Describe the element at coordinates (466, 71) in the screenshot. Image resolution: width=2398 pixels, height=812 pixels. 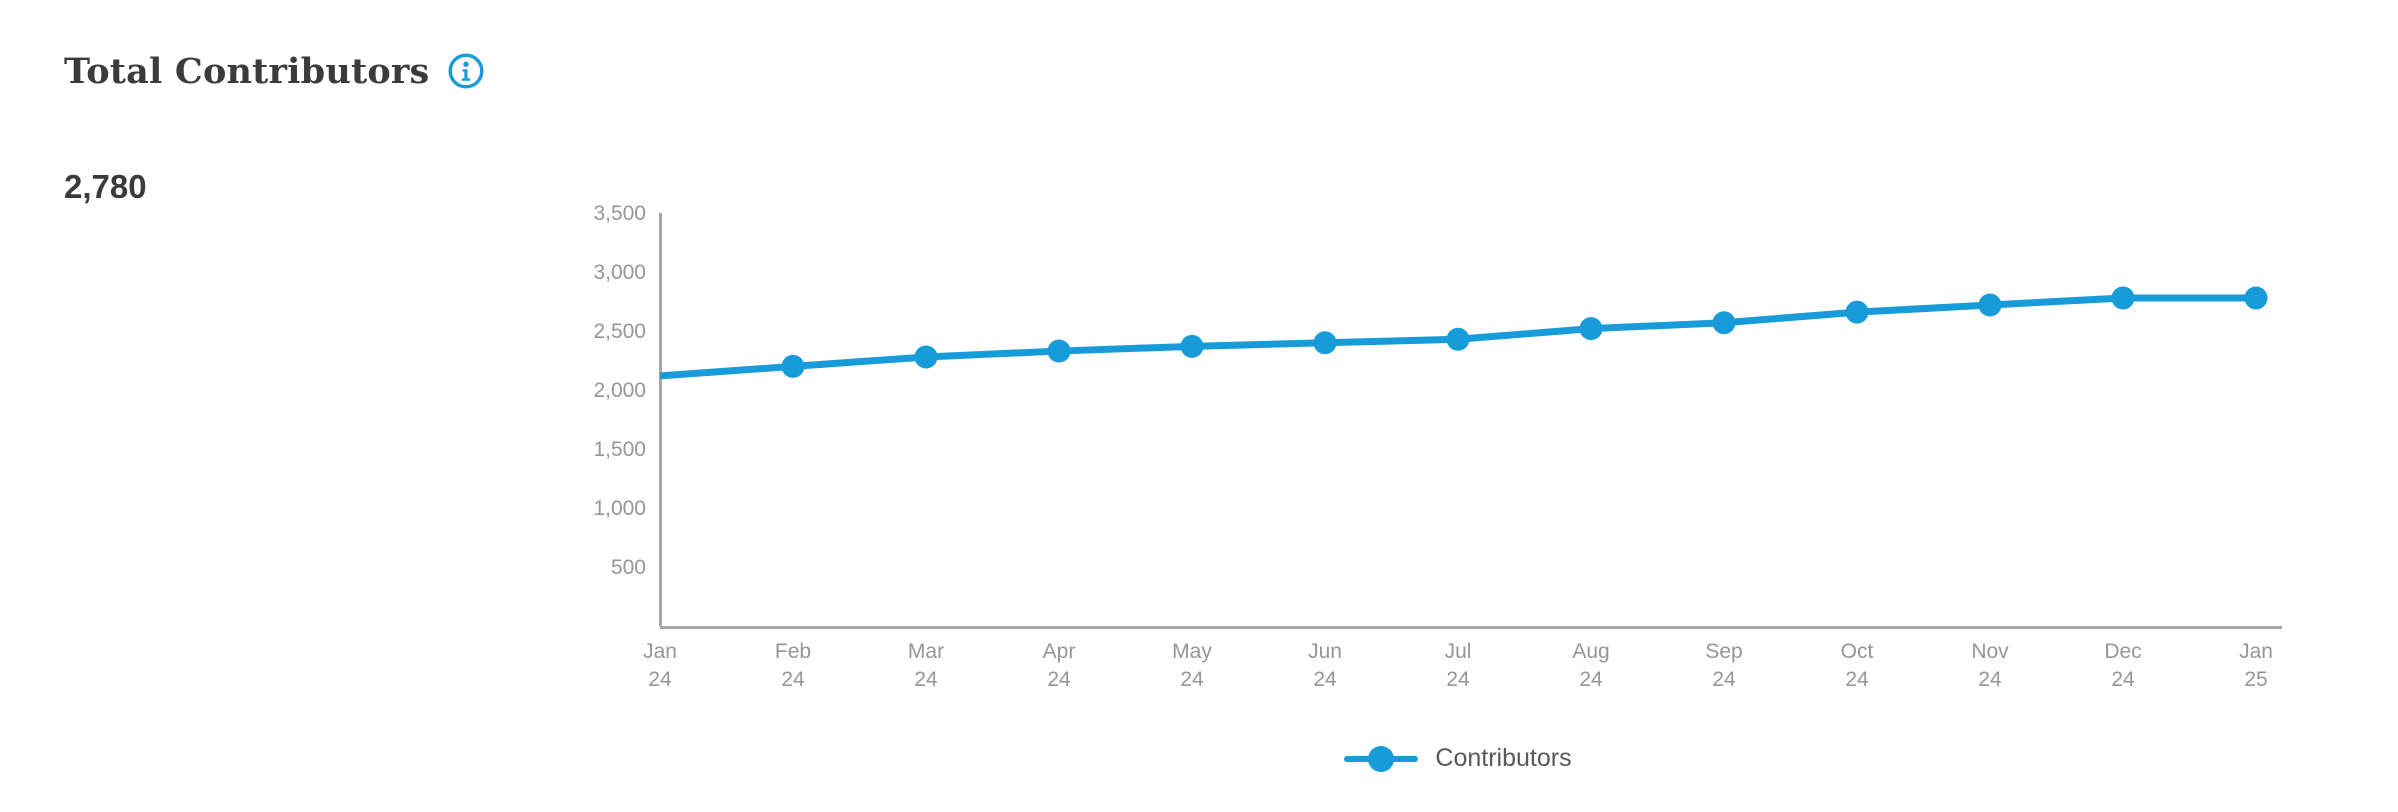
I see `info-icon` at that location.